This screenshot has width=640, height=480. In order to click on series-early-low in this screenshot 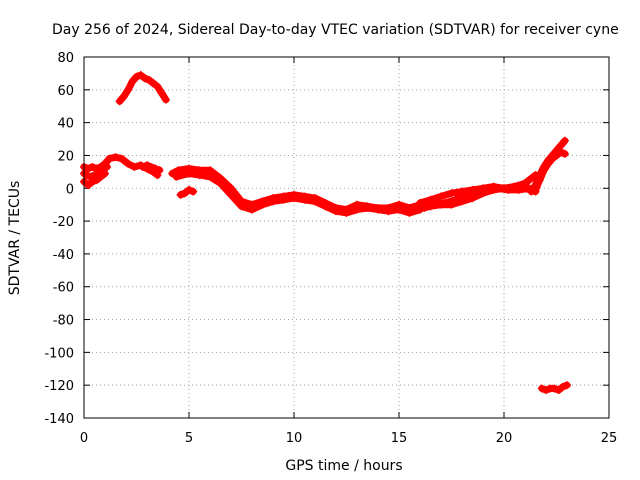, I will do `click(94, 179)`.